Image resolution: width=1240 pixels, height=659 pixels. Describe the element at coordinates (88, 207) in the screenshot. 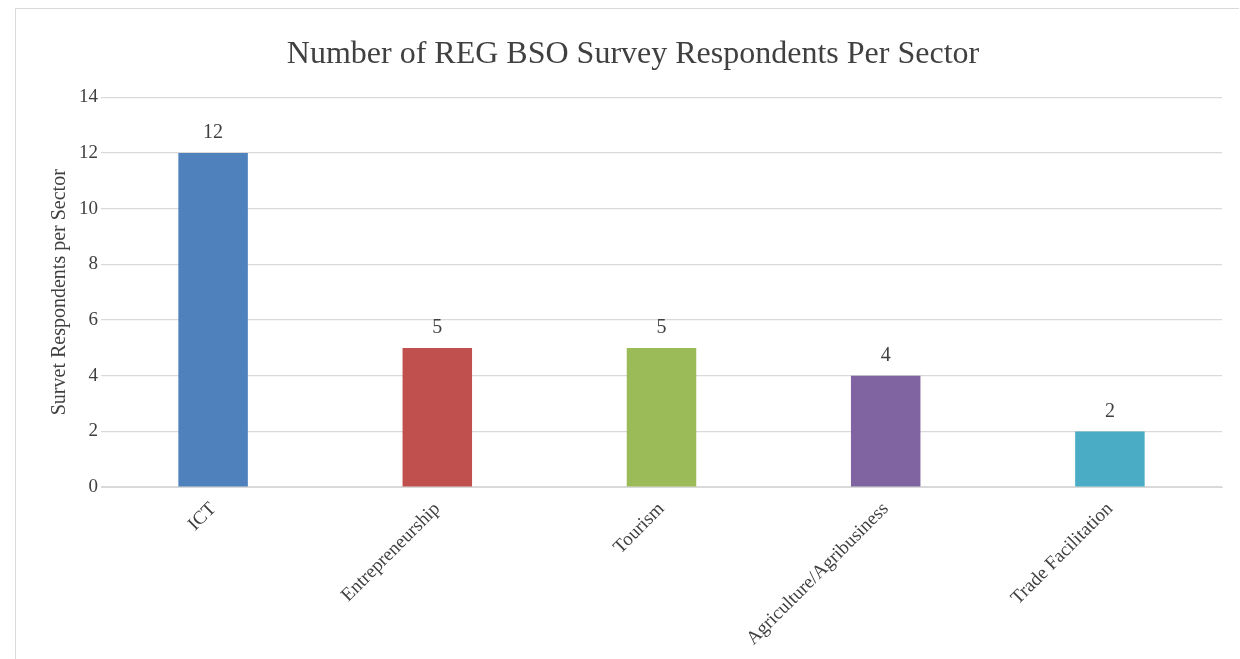

I see `y-tick-label: 10` at that location.